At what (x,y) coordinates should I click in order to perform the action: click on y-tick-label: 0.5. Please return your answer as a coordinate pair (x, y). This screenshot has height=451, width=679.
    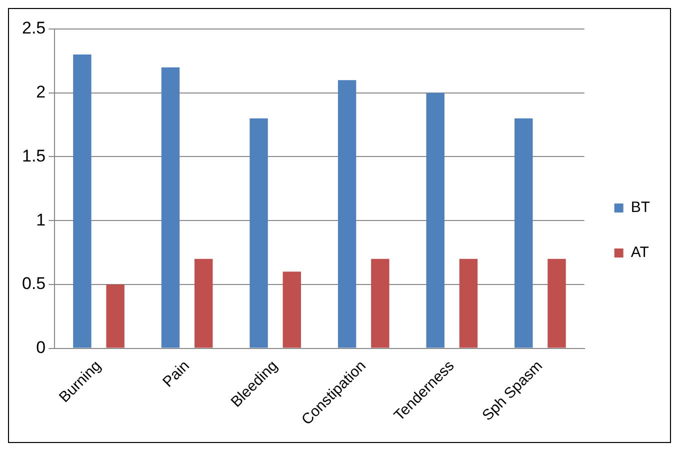
    Looking at the image, I should click on (34, 284).